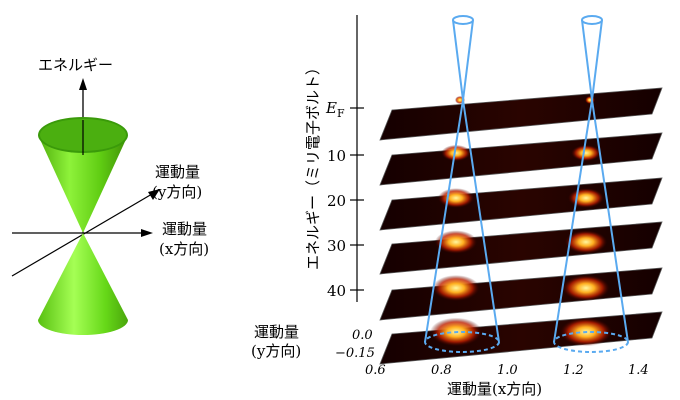 The width and height of the screenshot is (680, 400). Describe the element at coordinates (357, 199) in the screenshot. I see `energy-ticks` at that location.